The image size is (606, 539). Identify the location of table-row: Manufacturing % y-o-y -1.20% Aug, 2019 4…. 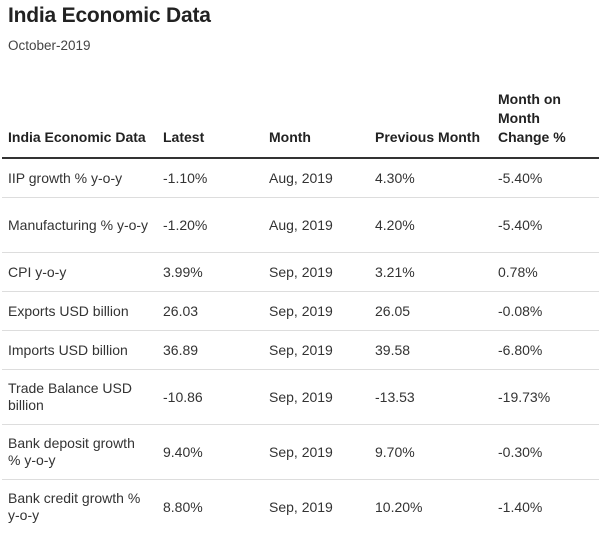
(300, 225).